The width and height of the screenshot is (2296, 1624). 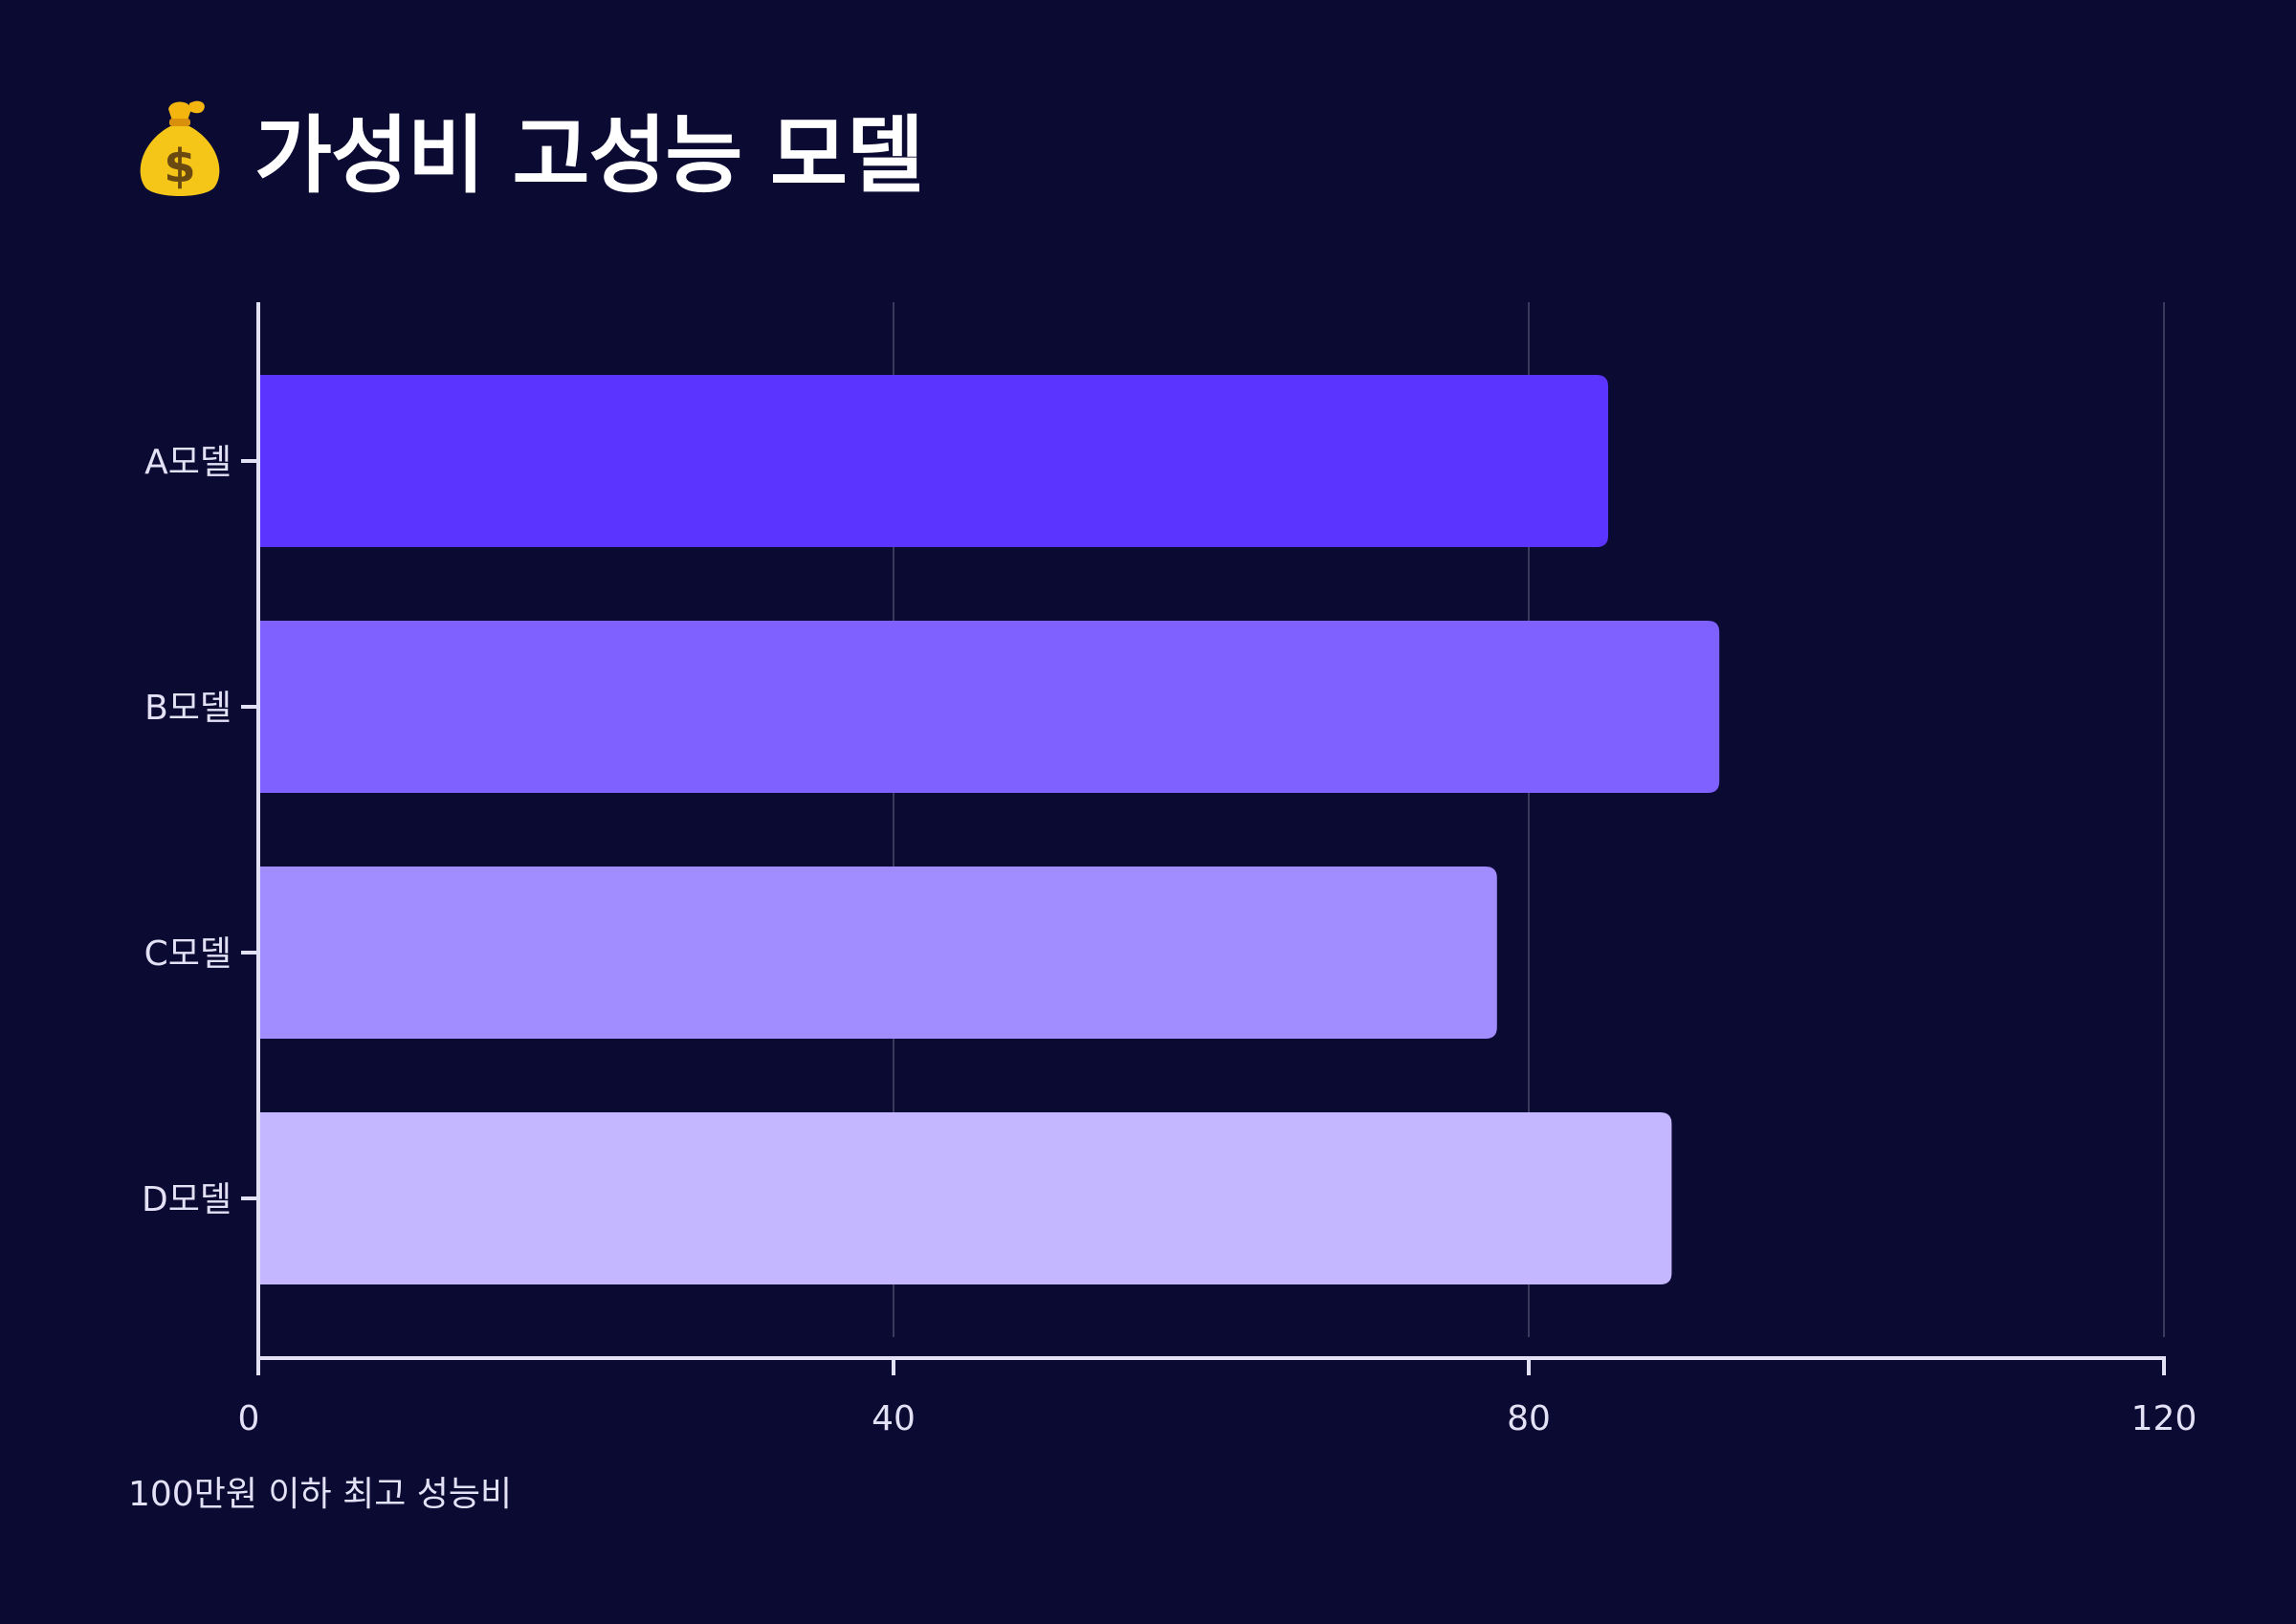 I want to click on chart-subtitle: 100만원 이하 최고 성능비, so click(x=320, y=1495).